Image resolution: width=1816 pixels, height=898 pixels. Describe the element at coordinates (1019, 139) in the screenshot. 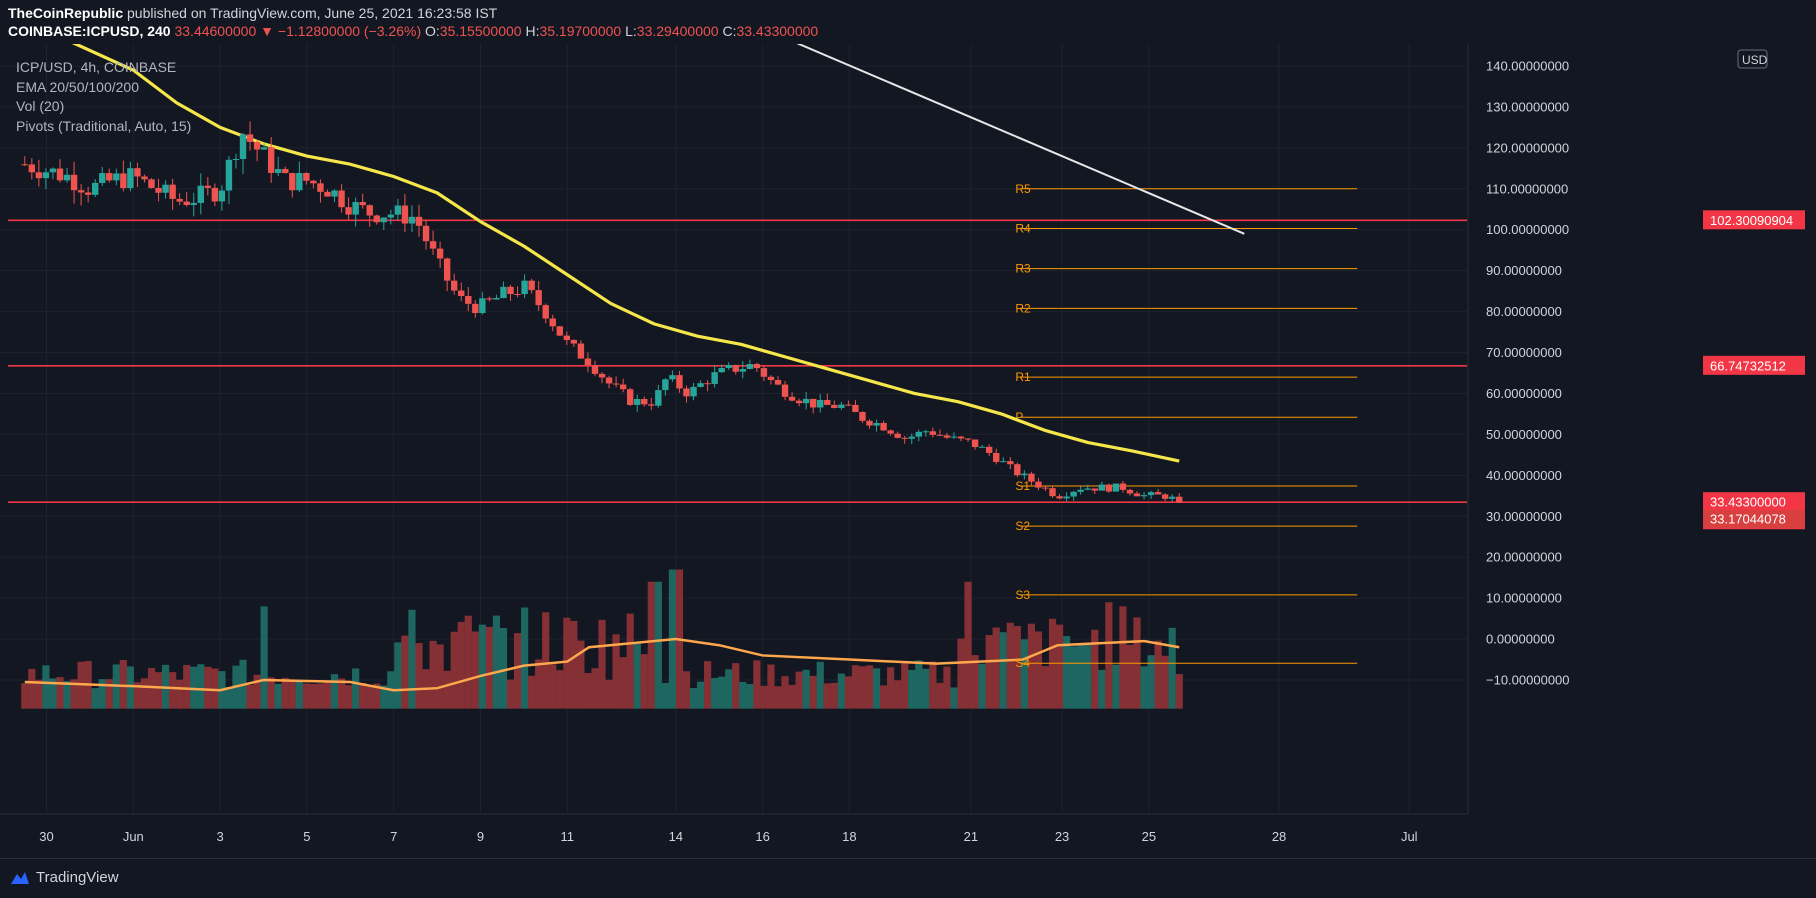

I see `trend-line` at that location.